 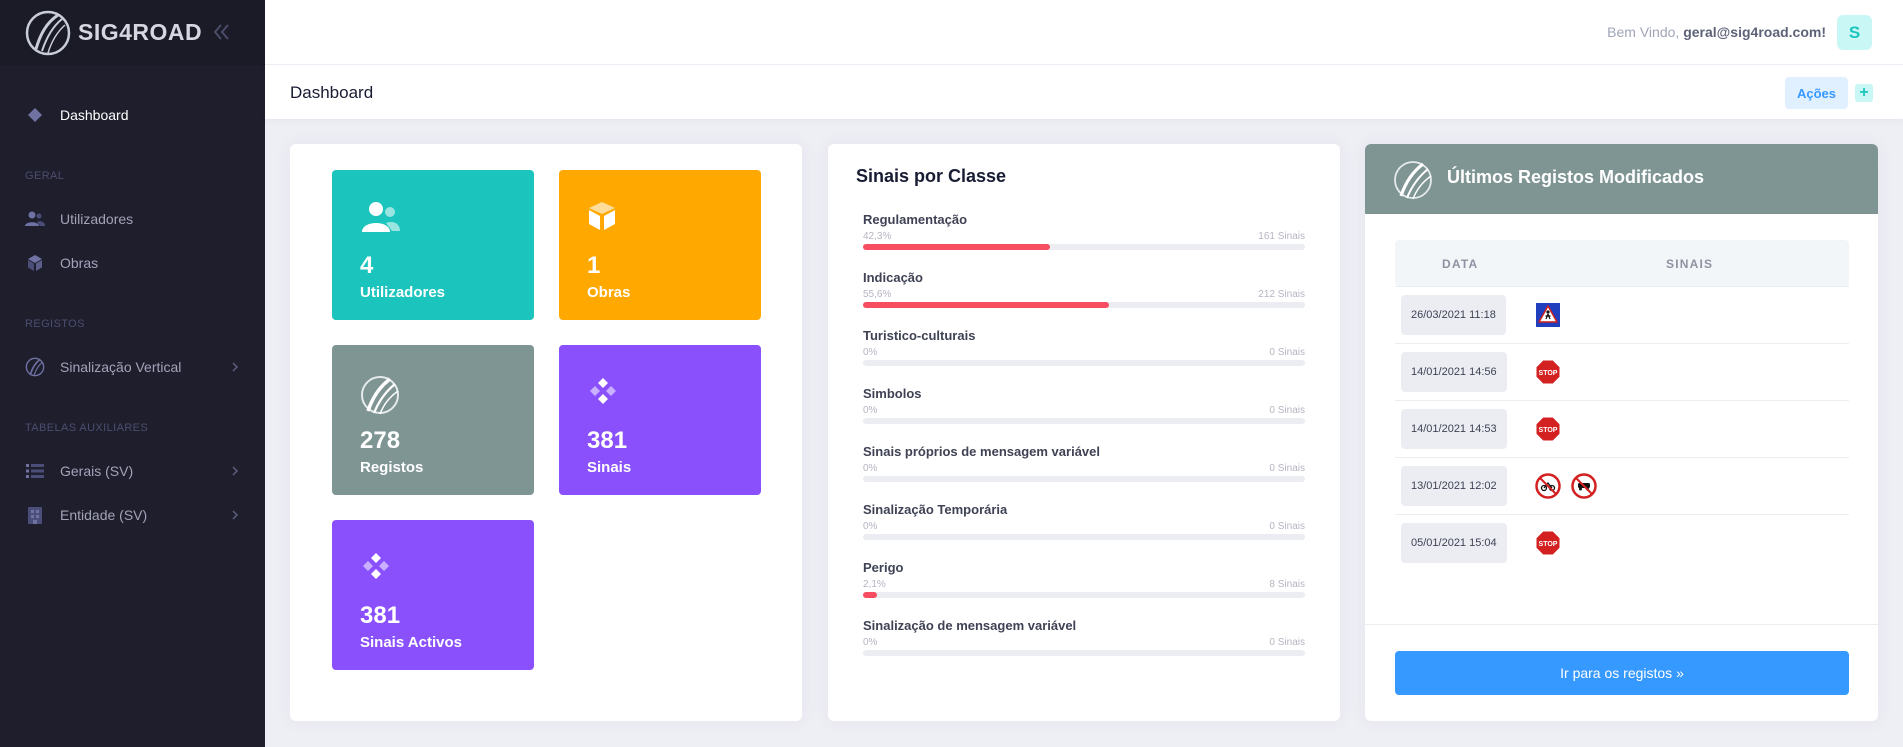 I want to click on stat-utilizadores: 4 Utilizadores, so click(x=433, y=245).